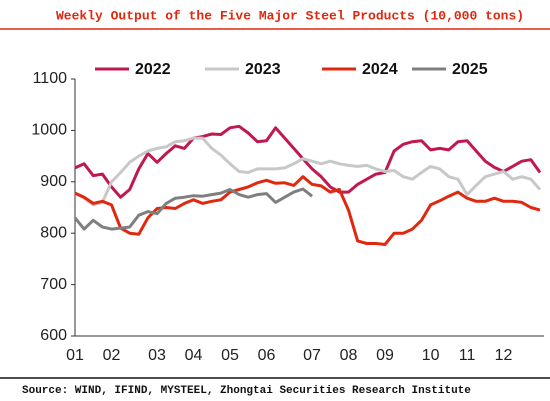 The height and width of the screenshot is (401, 550). I want to click on y-tick-label: 1000, so click(49, 130).